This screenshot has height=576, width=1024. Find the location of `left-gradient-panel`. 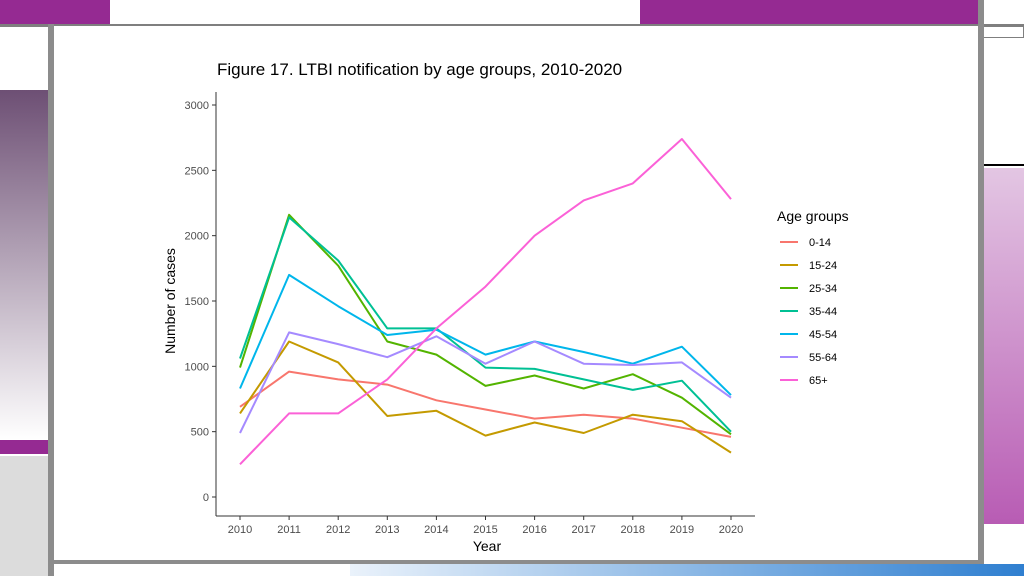

left-gradient-panel is located at coordinates (24, 265).